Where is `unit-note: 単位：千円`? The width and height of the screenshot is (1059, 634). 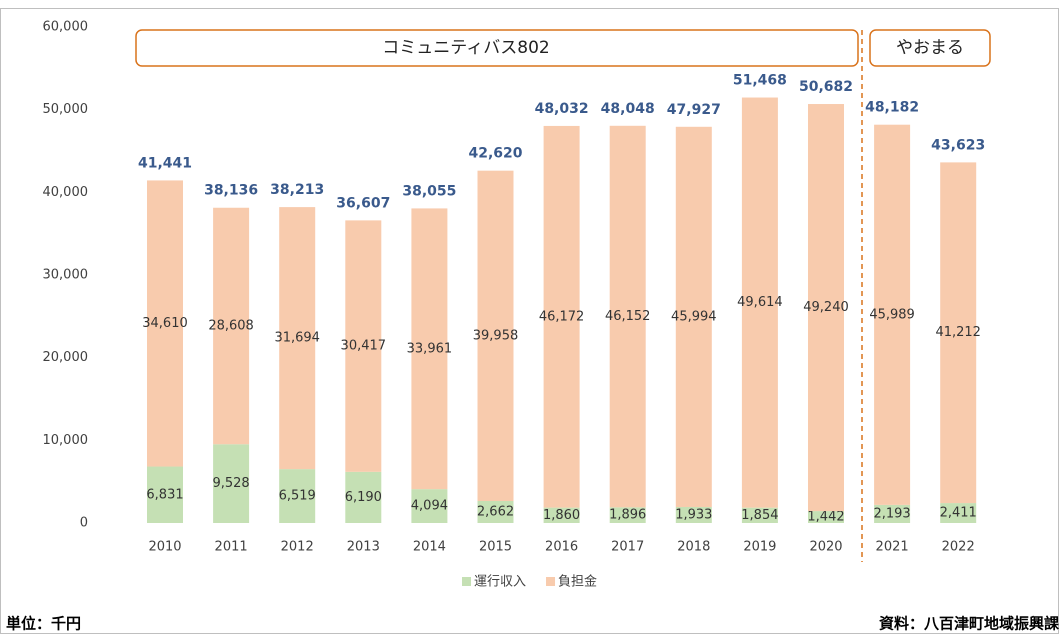 unit-note: 単位：千円 is located at coordinates (43, 624).